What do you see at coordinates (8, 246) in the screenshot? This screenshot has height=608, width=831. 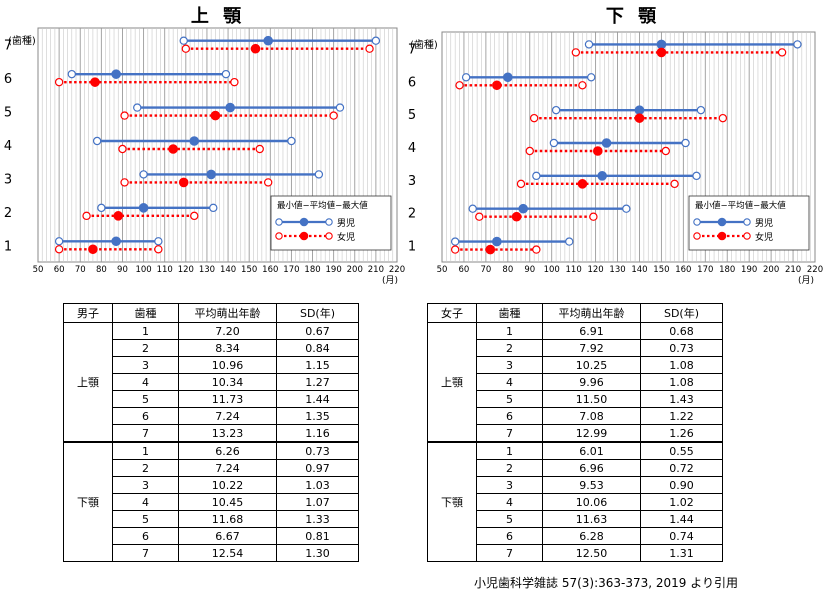 I see `tooth-label: 1` at bounding box center [8, 246].